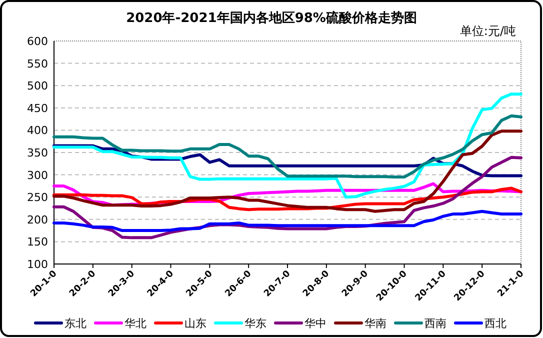 The image size is (543, 338). Describe the element at coordinates (488, 31) in the screenshot. I see `text: 单位:元/吨` at that location.